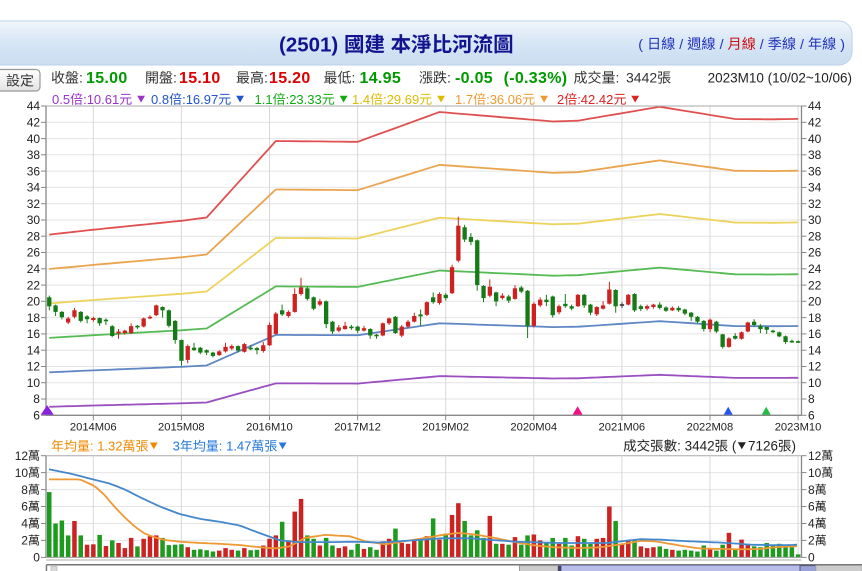 This screenshot has width=862, height=571. What do you see at coordinates (810, 78) in the screenshot?
I see `svg-text: (10/02~10/06)` at bounding box center [810, 78].